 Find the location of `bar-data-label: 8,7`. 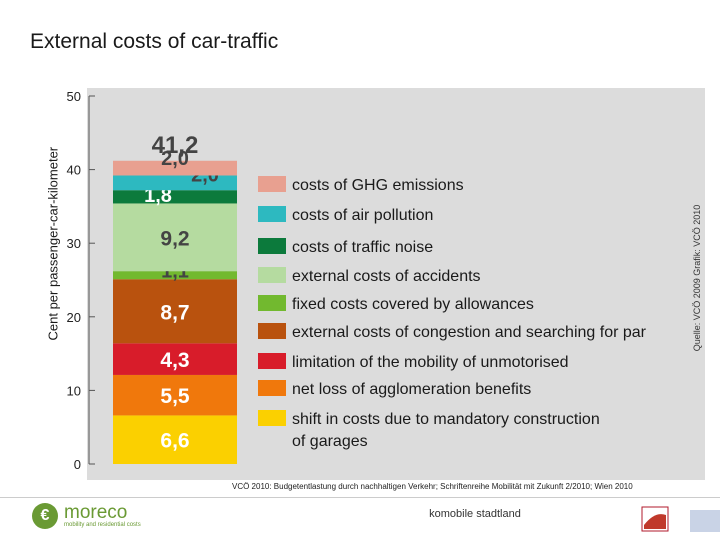

bar-data-label: 8,7 is located at coordinates (174, 312).